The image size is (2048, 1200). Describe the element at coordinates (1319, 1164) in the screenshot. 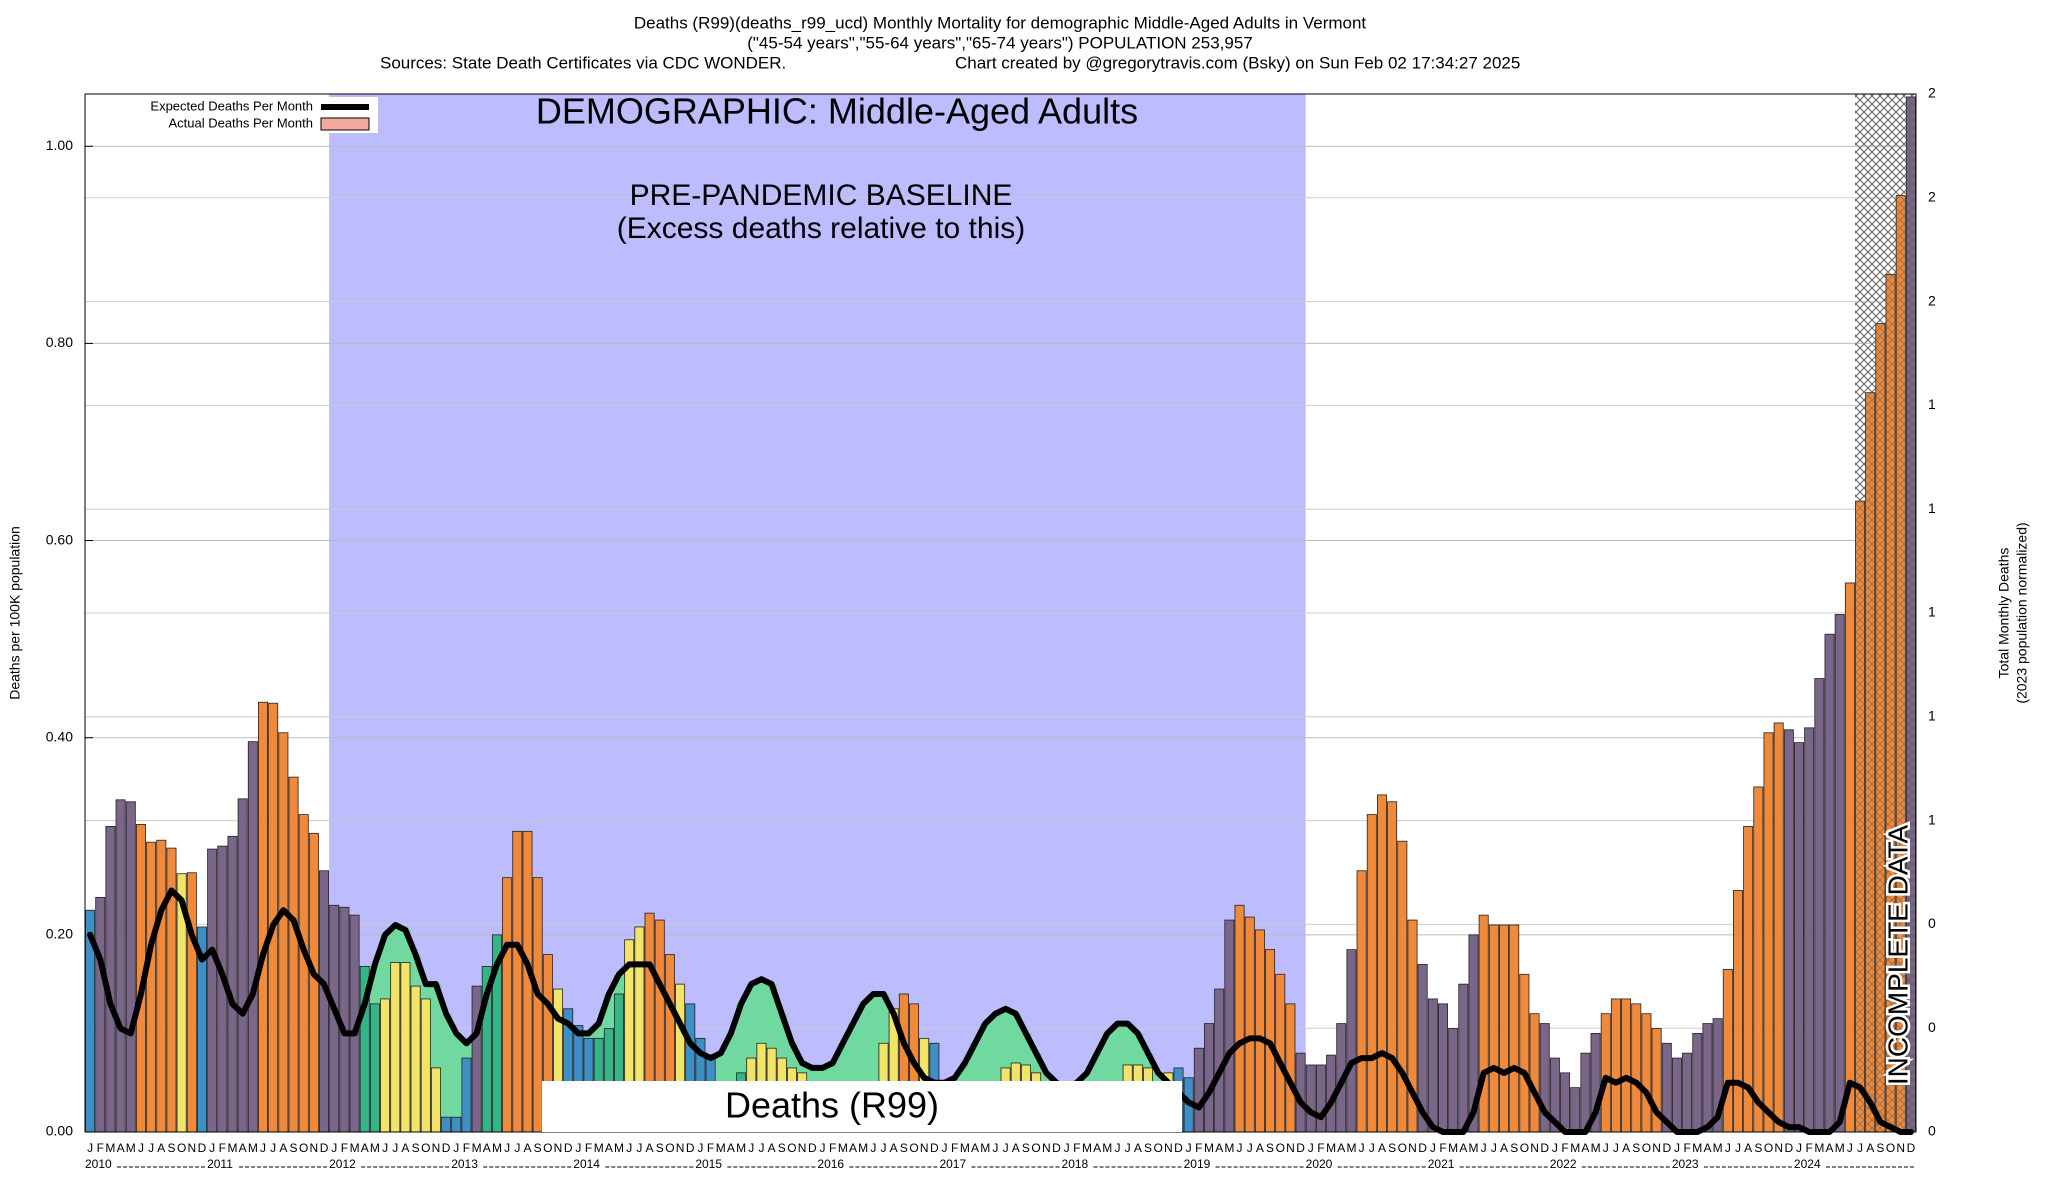

I see `year-label: 2020` at that location.